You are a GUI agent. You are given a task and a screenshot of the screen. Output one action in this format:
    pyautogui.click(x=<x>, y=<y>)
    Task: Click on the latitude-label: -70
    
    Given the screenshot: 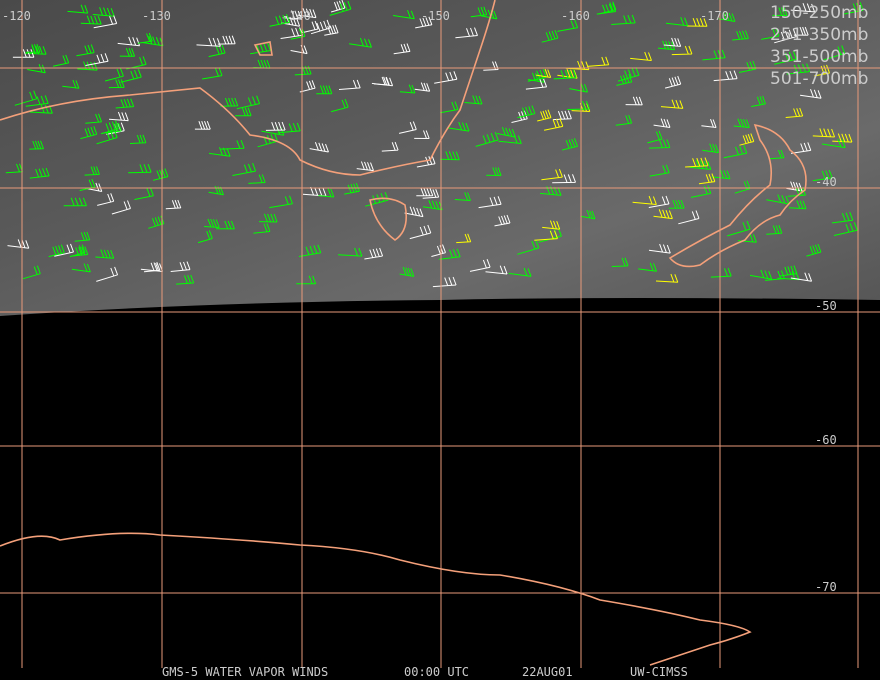 What is the action you would take?
    pyautogui.click(x=826, y=587)
    